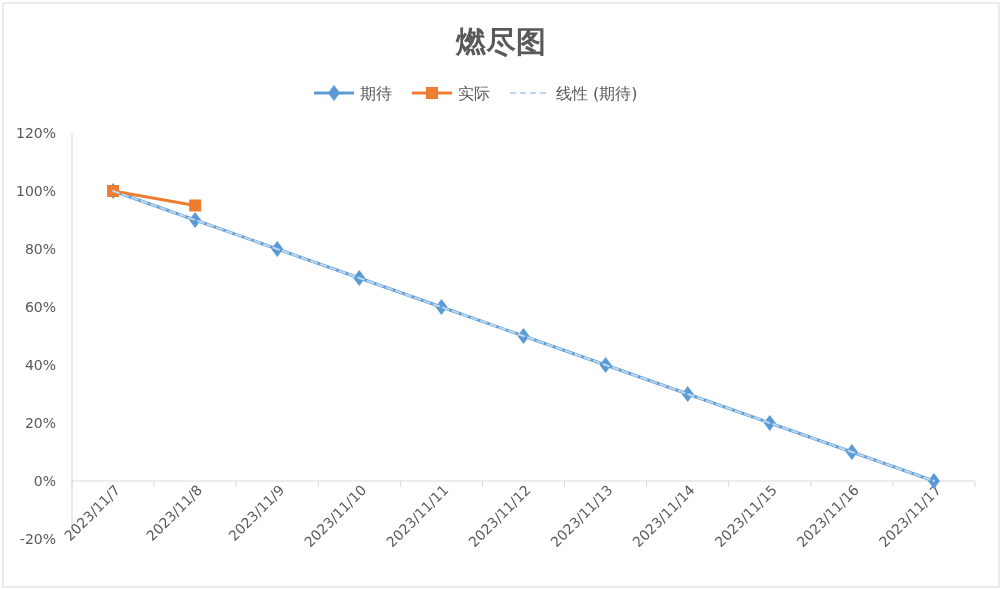  What do you see at coordinates (376, 93) in the screenshot?
I see `legend-label: 期待` at bounding box center [376, 93].